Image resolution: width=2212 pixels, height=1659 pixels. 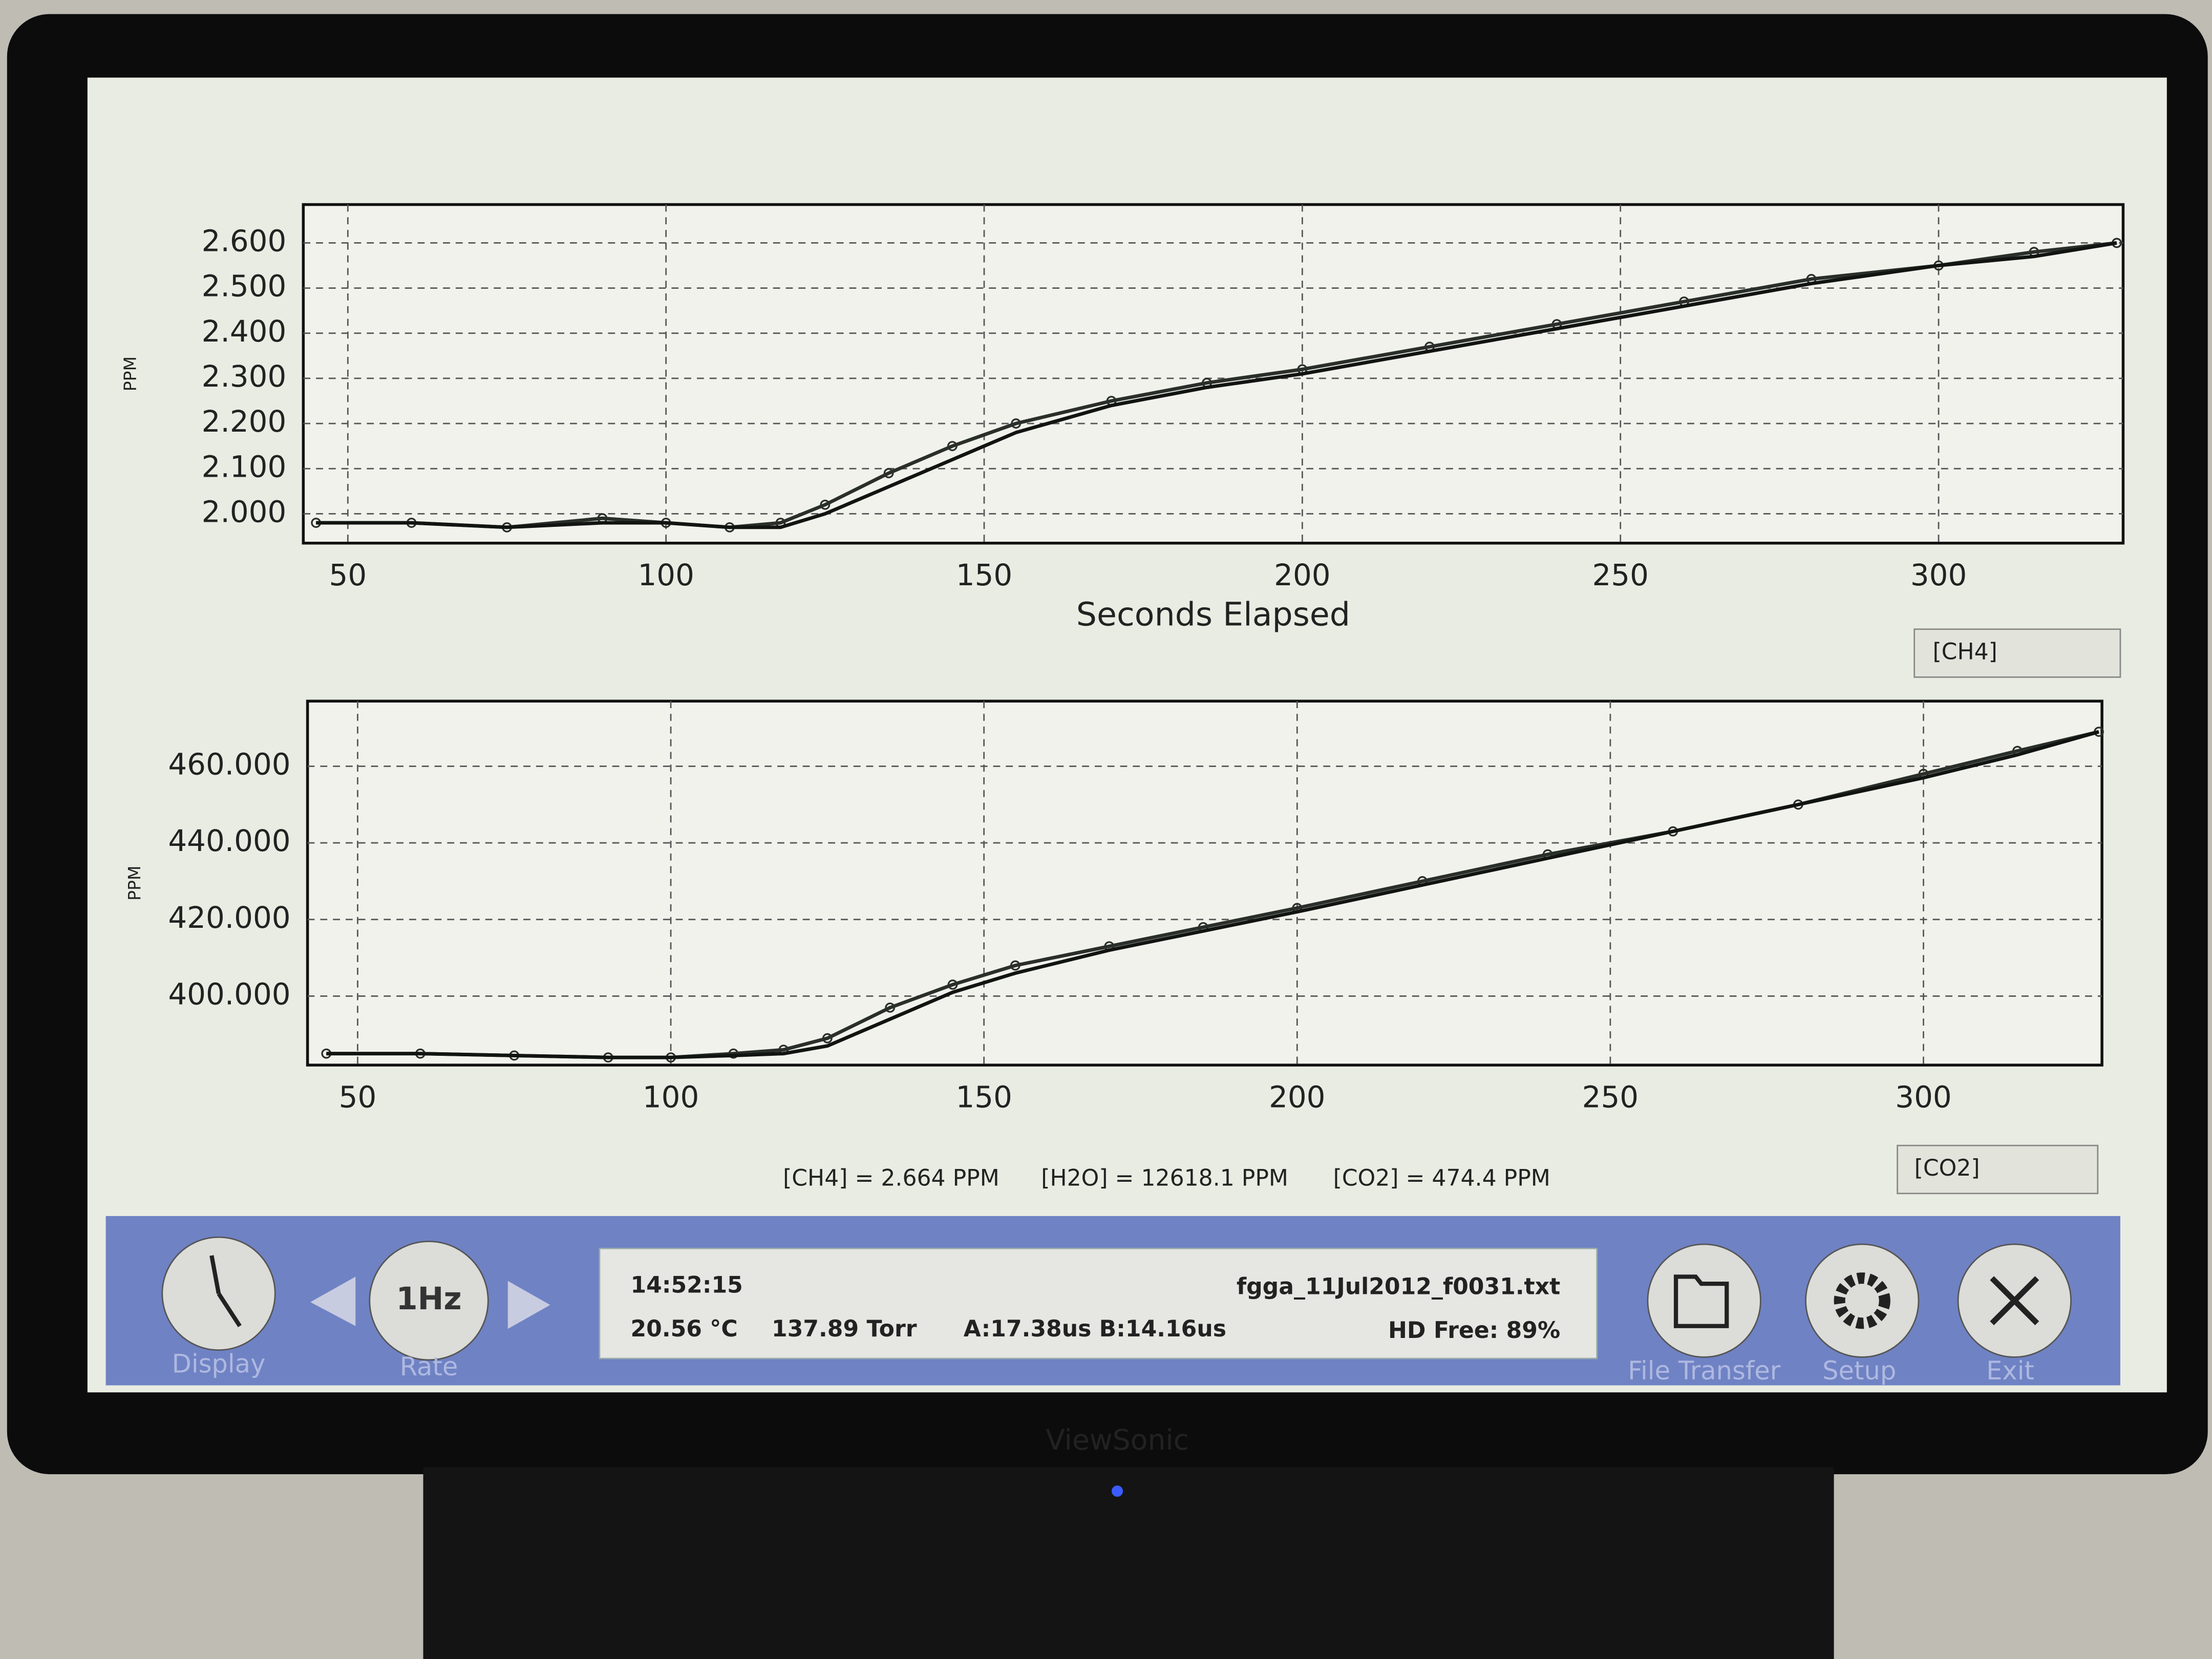 What do you see at coordinates (429, 1366) in the screenshot?
I see `button-label: Rate` at bounding box center [429, 1366].